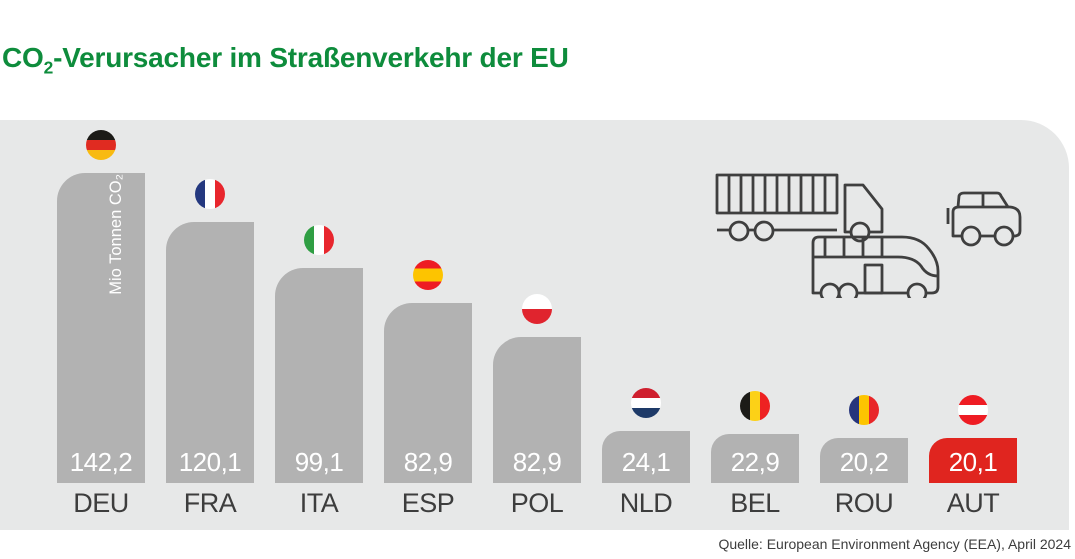 The height and width of the screenshot is (559, 1075). I want to click on bar-rou: 20,2, so click(864, 460).